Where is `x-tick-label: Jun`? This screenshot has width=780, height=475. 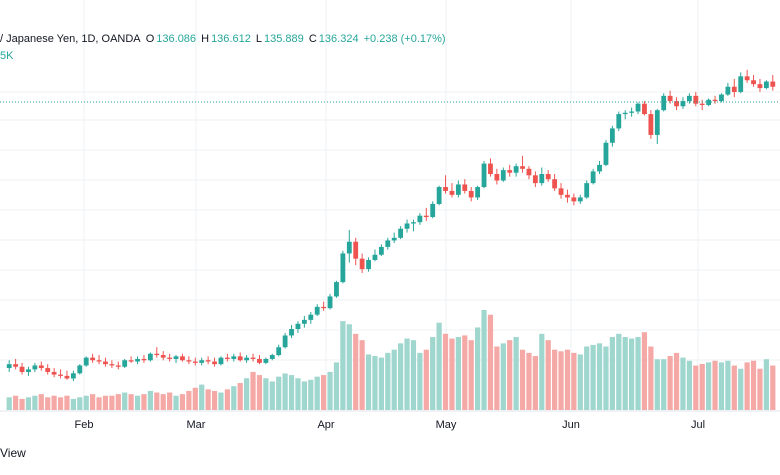 x-tick-label: Jun is located at coordinates (571, 425).